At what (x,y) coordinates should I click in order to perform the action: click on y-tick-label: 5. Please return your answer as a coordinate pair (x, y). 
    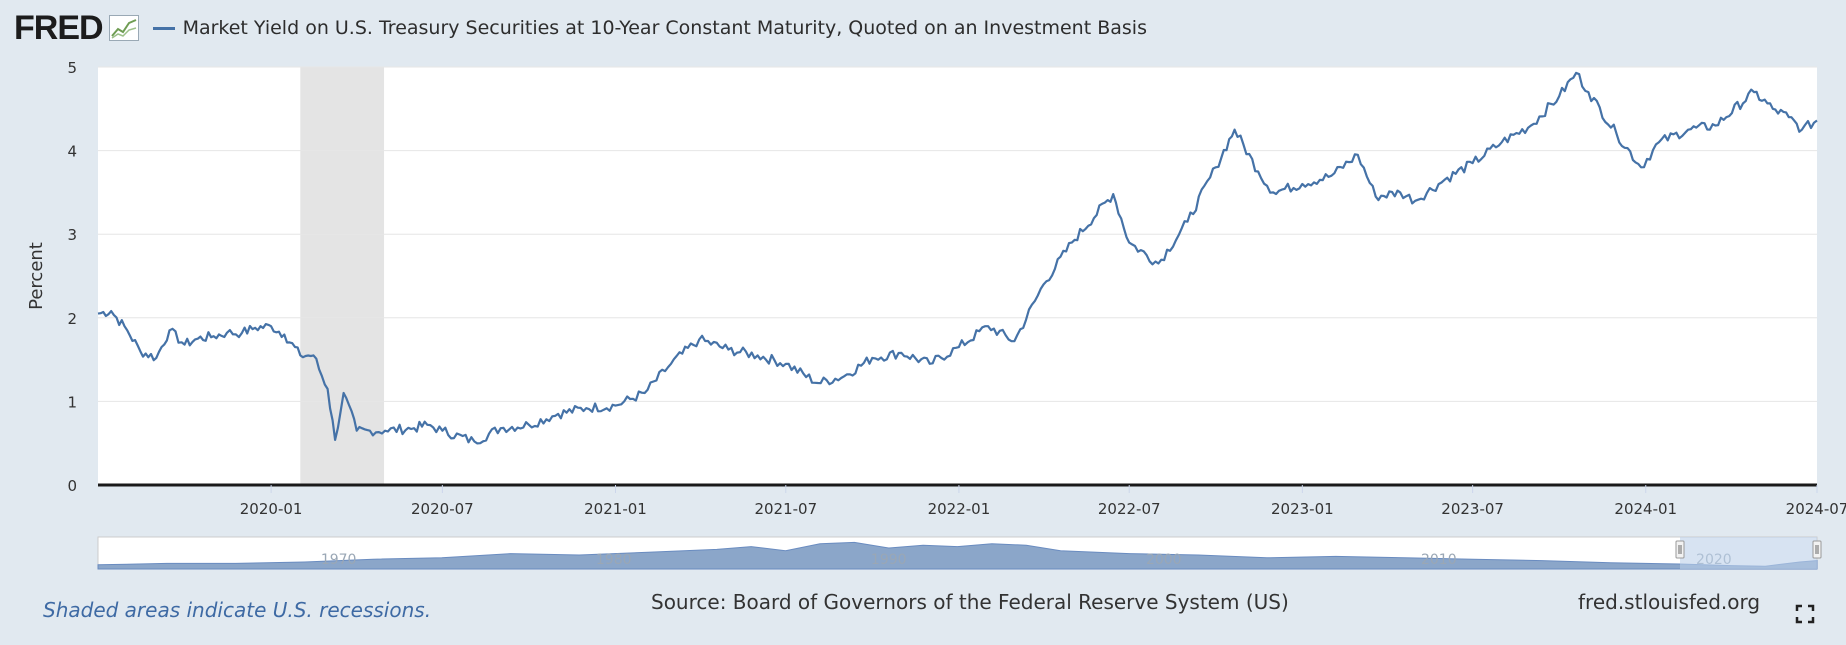
    Looking at the image, I should click on (72, 68).